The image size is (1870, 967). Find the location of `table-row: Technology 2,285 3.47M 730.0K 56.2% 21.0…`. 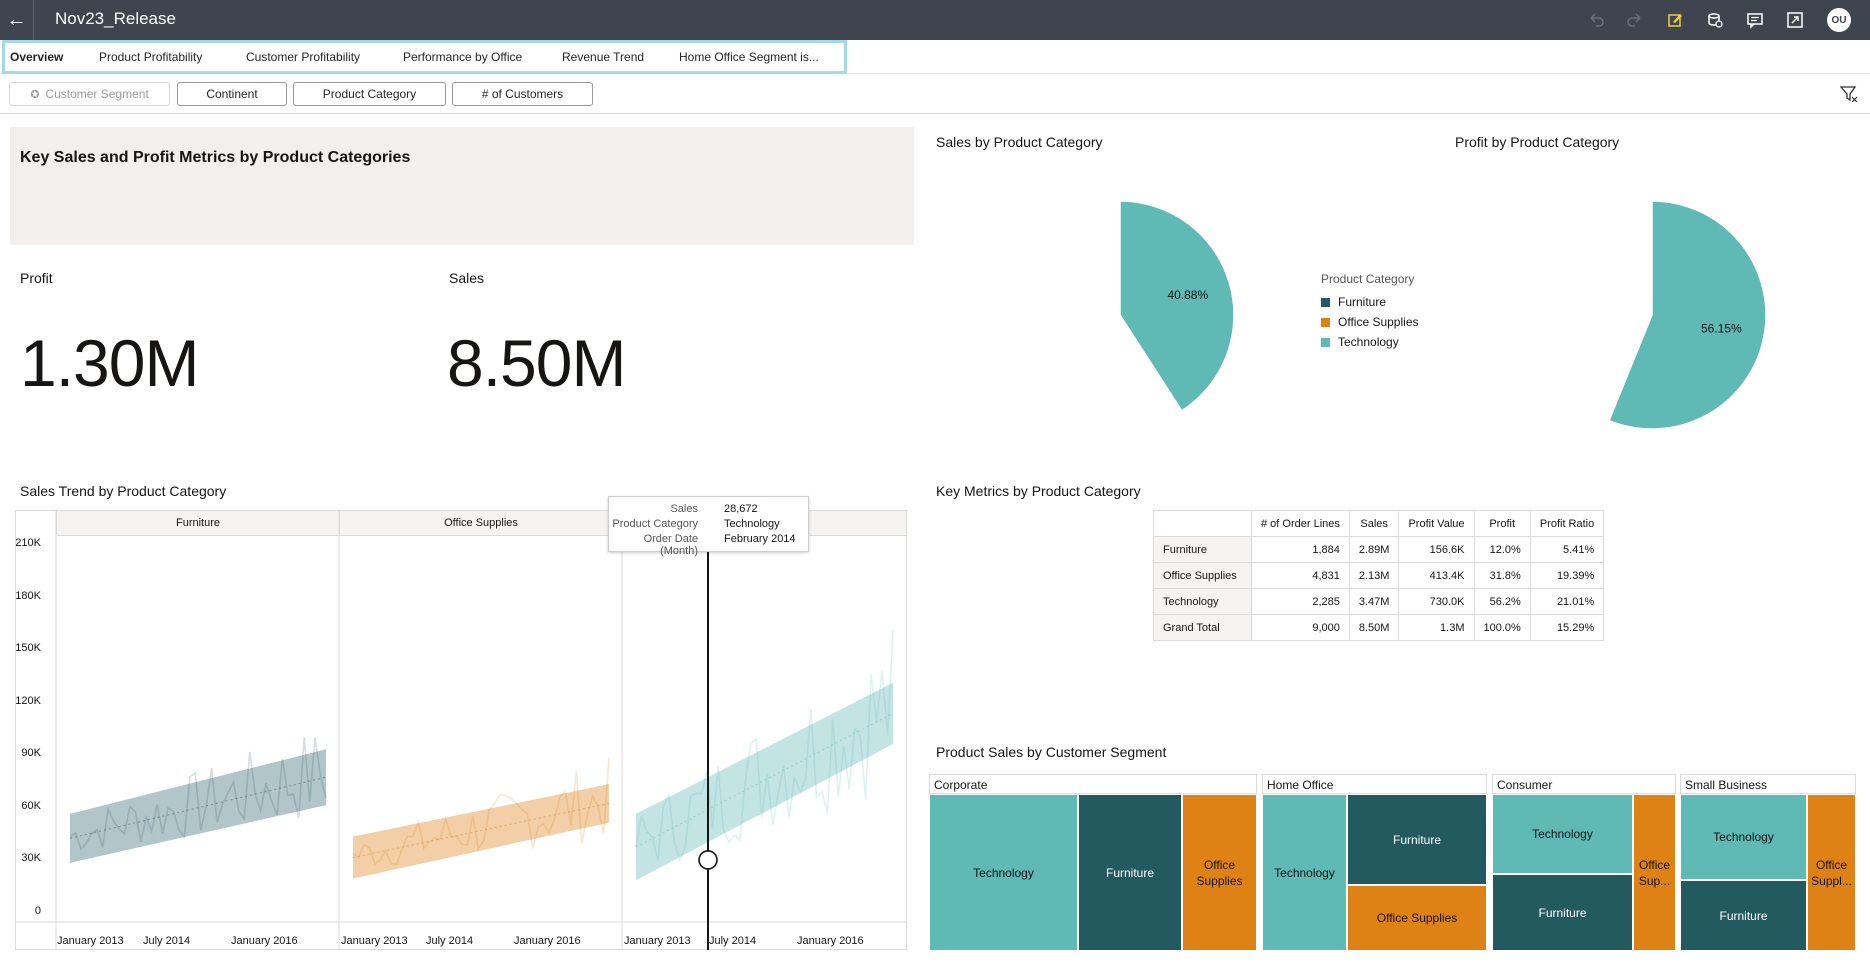

table-row: Technology 2,285 3.47M 730.0K 56.2% 21.0… is located at coordinates (1379, 601).